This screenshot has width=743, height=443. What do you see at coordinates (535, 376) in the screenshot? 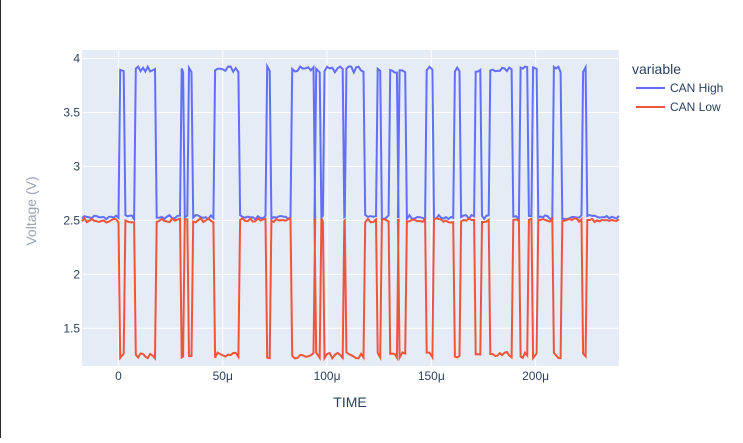
I see `x-tick-label: 200μ` at bounding box center [535, 376].